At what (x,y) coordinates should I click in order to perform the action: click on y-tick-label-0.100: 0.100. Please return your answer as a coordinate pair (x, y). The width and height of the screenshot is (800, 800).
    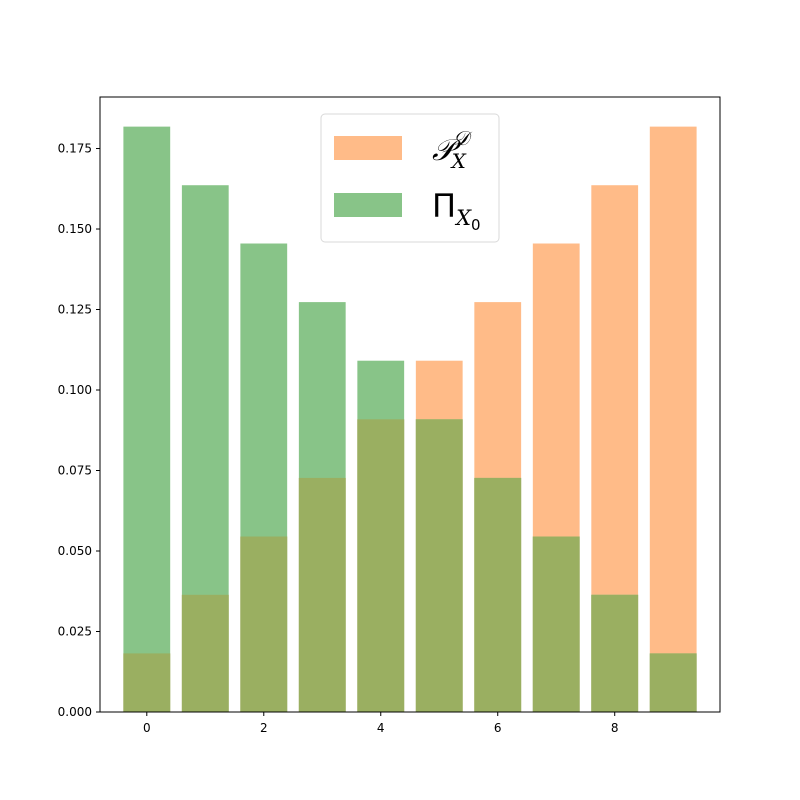
    Looking at the image, I should click on (75, 390).